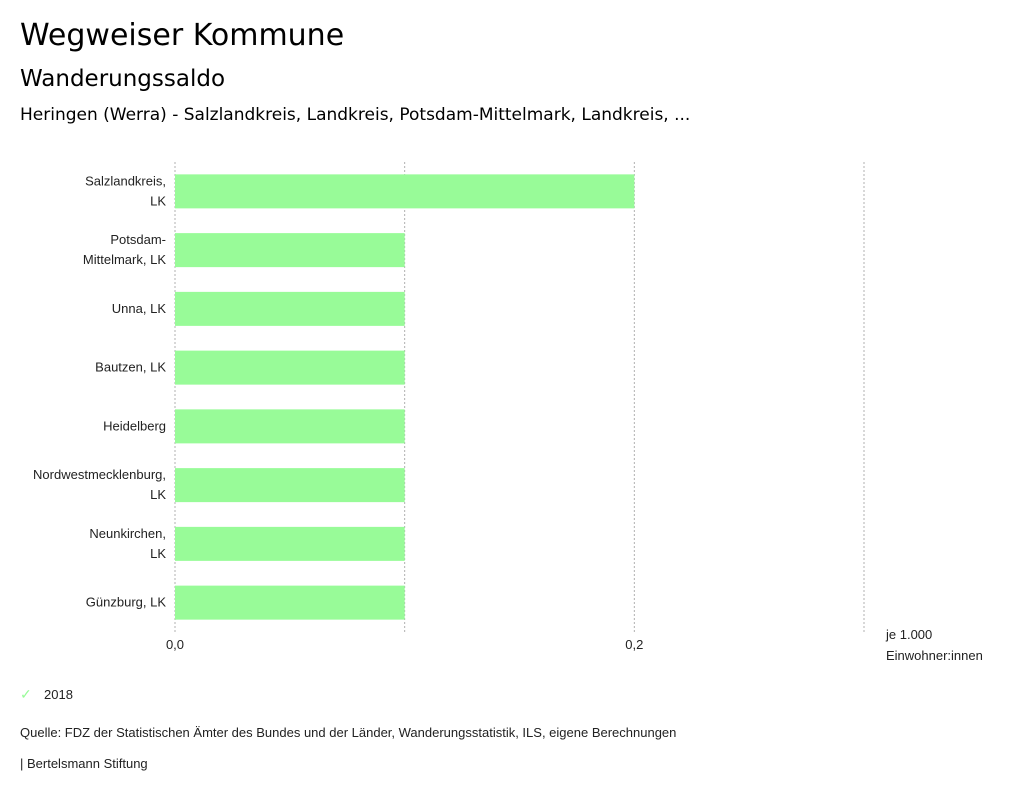 This screenshot has height=797, width=1024. Describe the element at coordinates (84, 763) in the screenshot. I see `brand-credit: | Bertelsmann Stiftung` at that location.